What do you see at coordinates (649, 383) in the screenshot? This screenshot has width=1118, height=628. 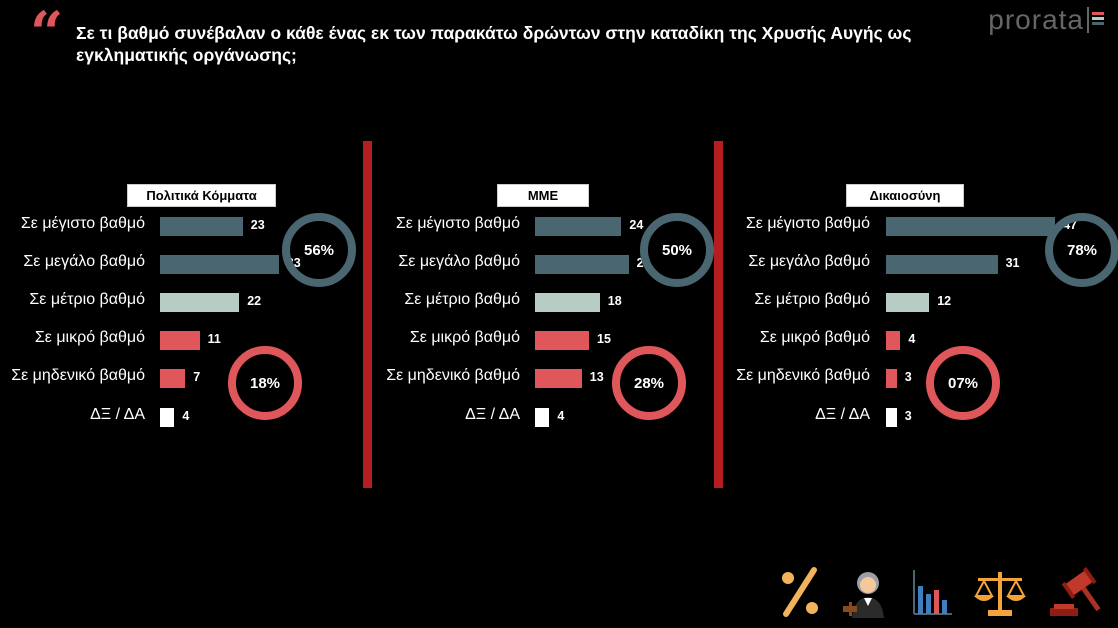 I see `negative-total-ring: 28%` at bounding box center [649, 383].